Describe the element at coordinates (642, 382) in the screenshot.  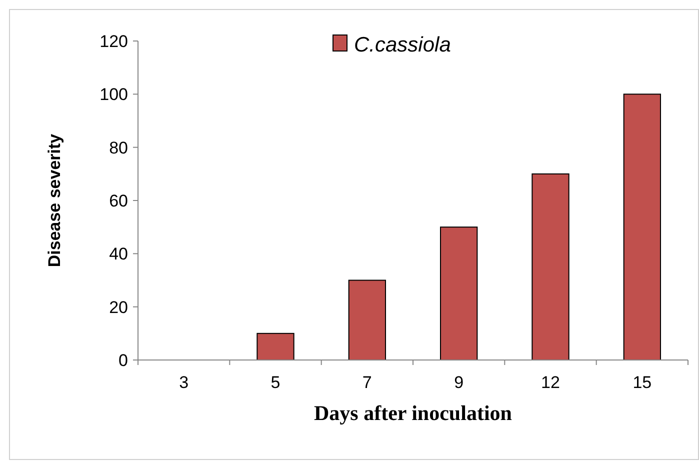
I see `x-tick-label: 15` at that location.